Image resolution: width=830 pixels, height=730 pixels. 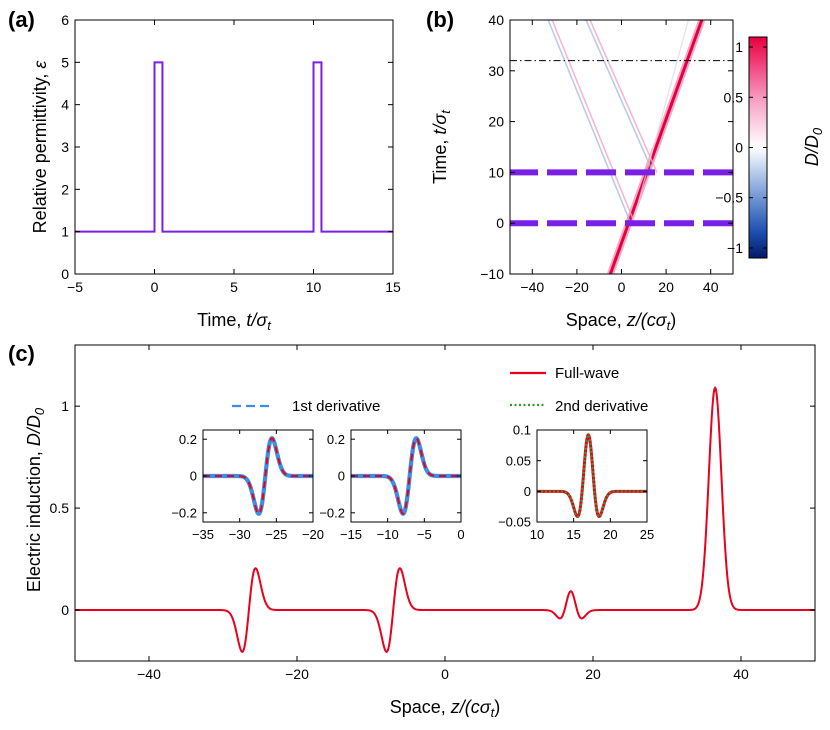 I want to click on colorbar-tick-label: 0, so click(x=739, y=148).